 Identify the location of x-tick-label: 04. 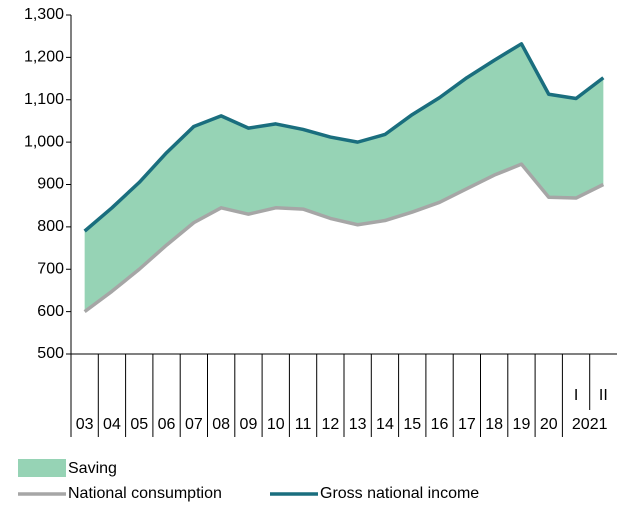
(112, 424).